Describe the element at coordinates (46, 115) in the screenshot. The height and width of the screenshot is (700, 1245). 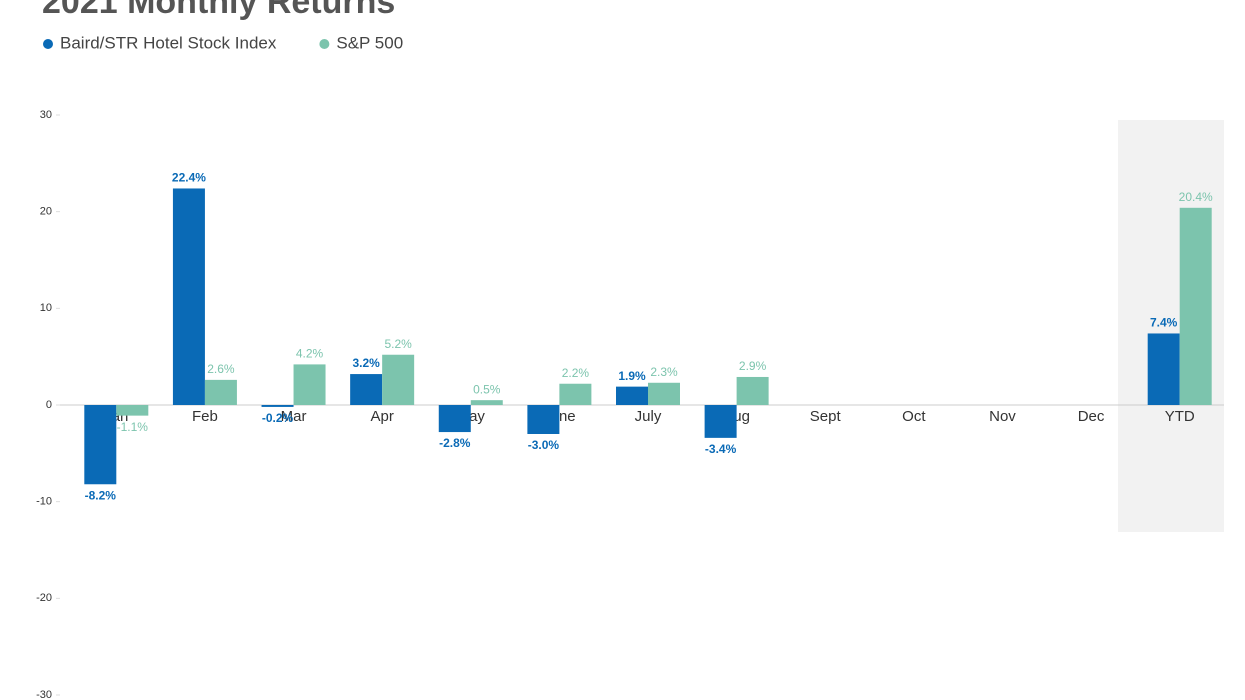
I see `y-tick-label: 30` at that location.